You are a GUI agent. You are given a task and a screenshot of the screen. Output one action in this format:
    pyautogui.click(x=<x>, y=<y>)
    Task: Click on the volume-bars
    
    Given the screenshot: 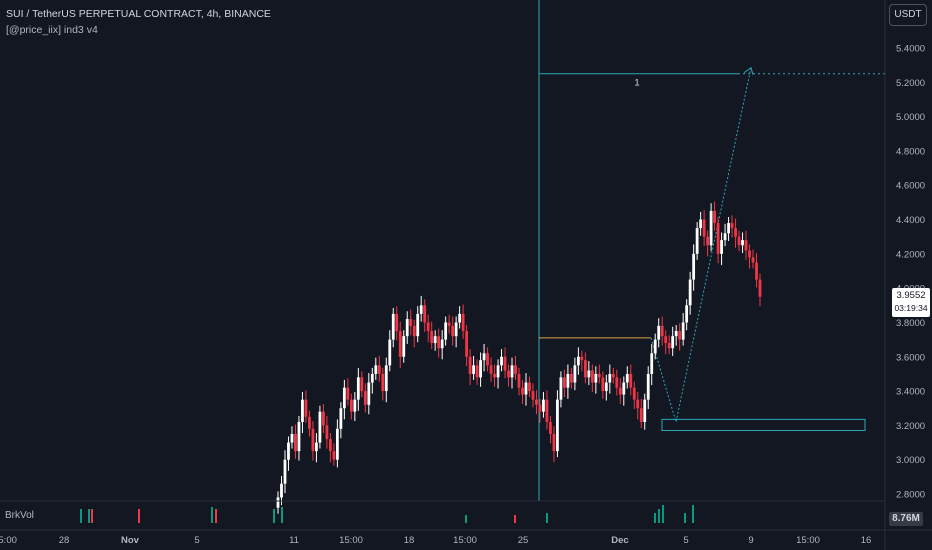 What is the action you would take?
    pyautogui.click(x=387, y=514)
    